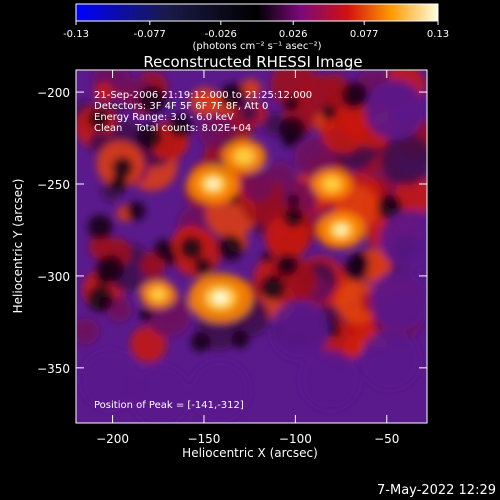 This screenshot has width=500, height=500. What do you see at coordinates (53, 185) in the screenshot?
I see `y-tick-label: −250` at bounding box center [53, 185].